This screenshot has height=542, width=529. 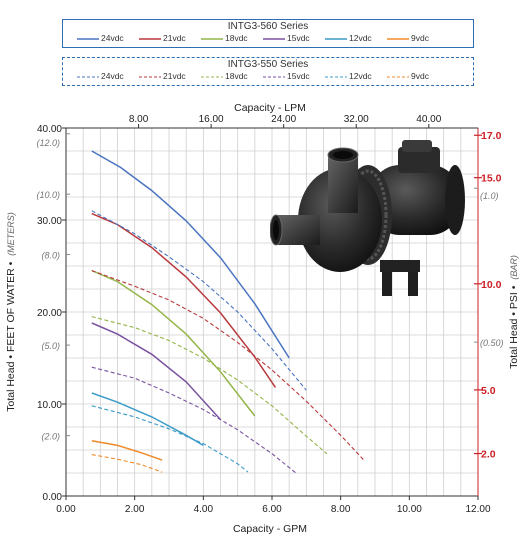 What do you see at coordinates (356, 119) in the screenshot?
I see `x-top-tick-label: 32.00` at bounding box center [356, 119].